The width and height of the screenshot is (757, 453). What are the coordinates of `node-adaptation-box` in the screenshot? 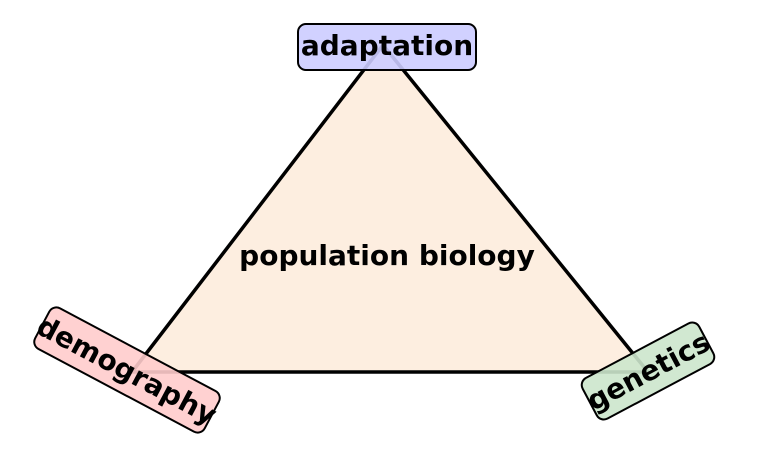 It's located at (387, 47).